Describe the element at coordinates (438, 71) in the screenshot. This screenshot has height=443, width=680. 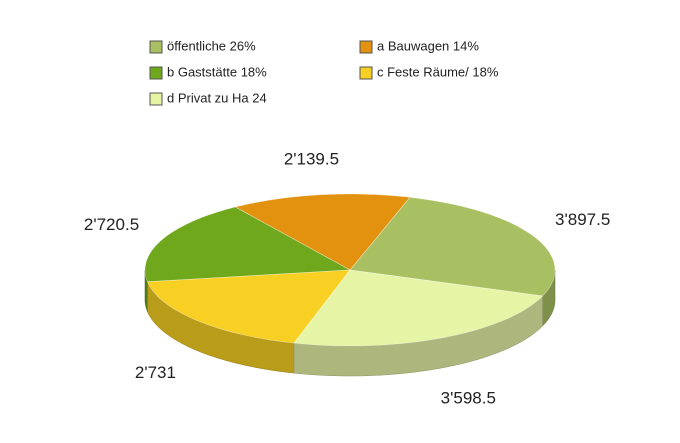
I see `legend-label: c Feste Räume/ 18%` at that location.